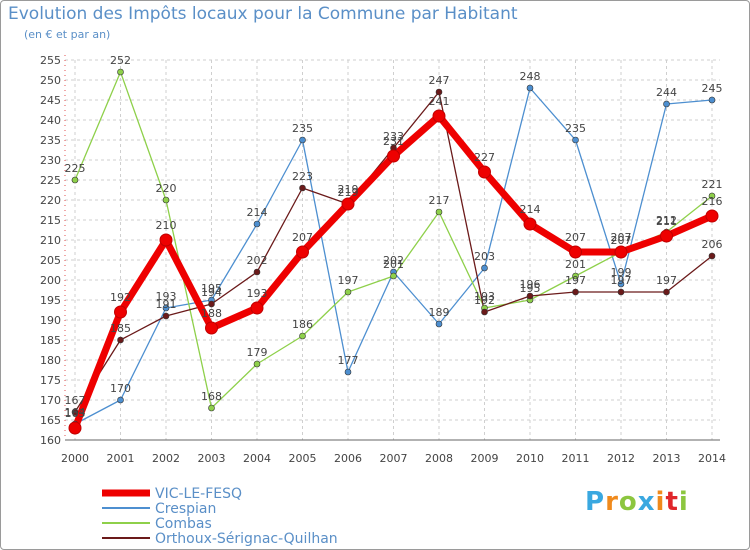 The height and width of the screenshot is (550, 750). I want to click on data-label: 191, so click(166, 304).